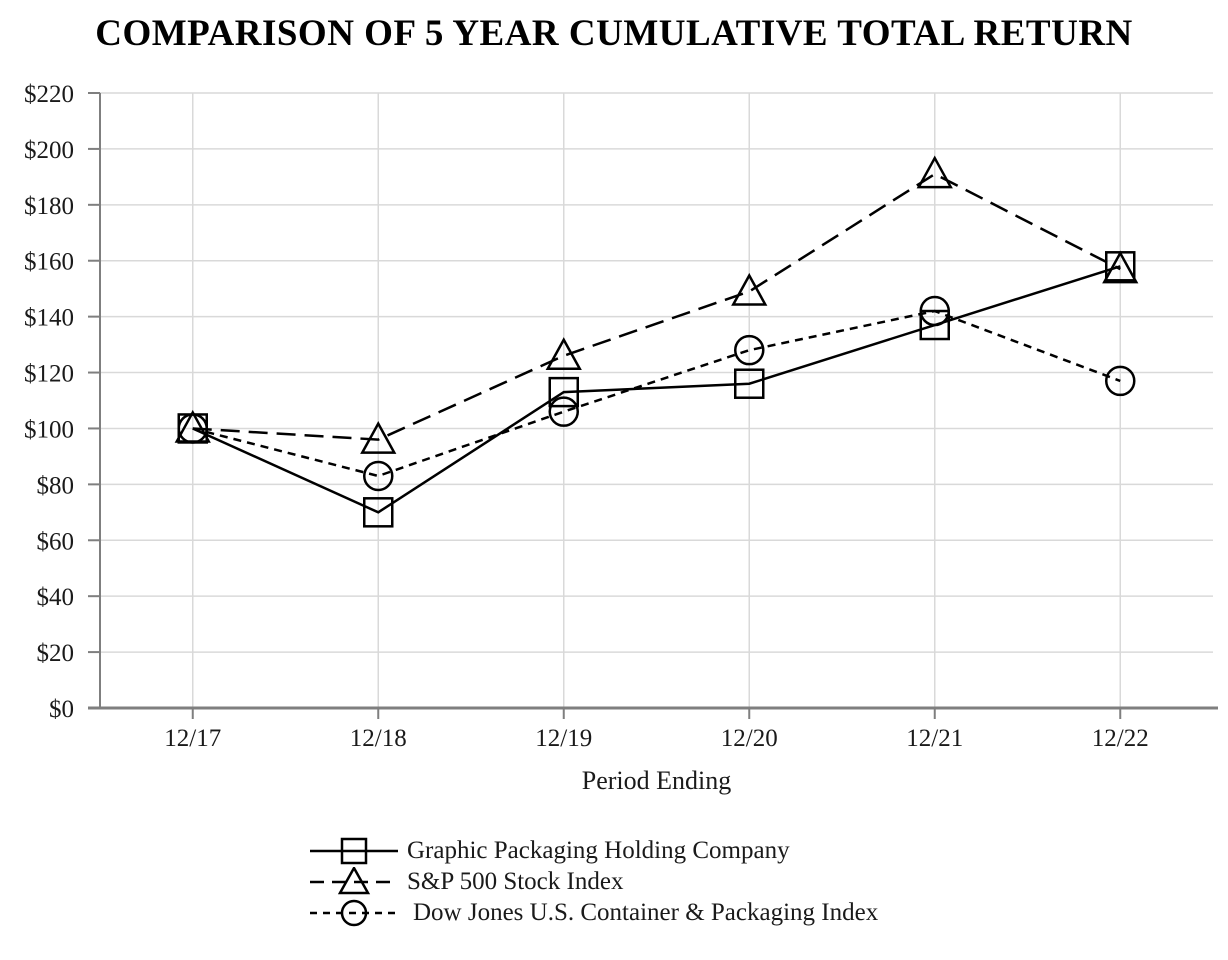  Describe the element at coordinates (49, 206) in the screenshot. I see `y-axis-tick-label: $180` at that location.